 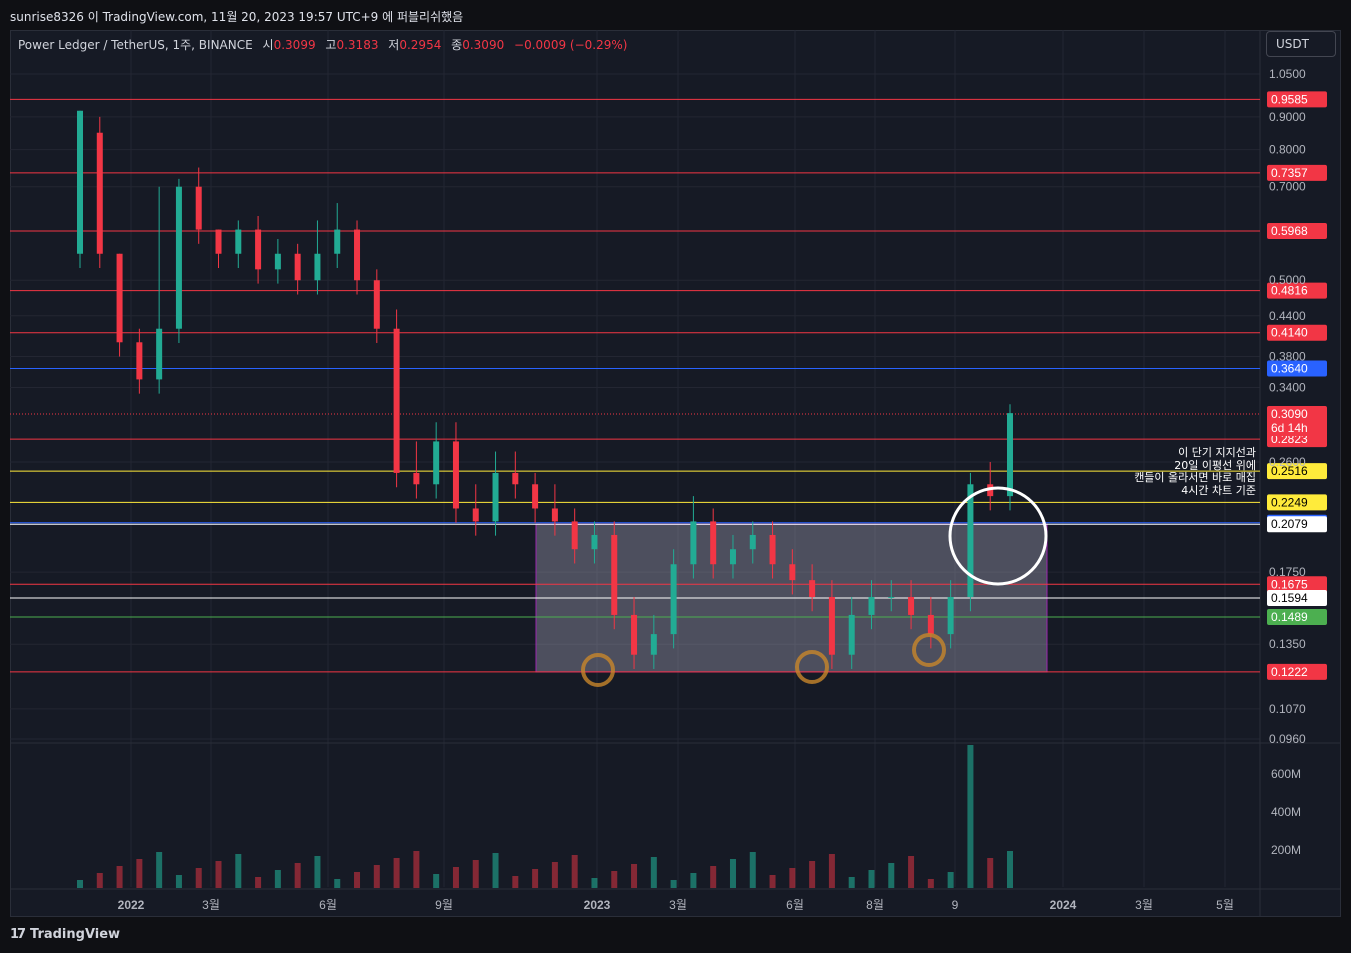 I want to click on y-tick-label: 1.0500, so click(x=1287, y=74).